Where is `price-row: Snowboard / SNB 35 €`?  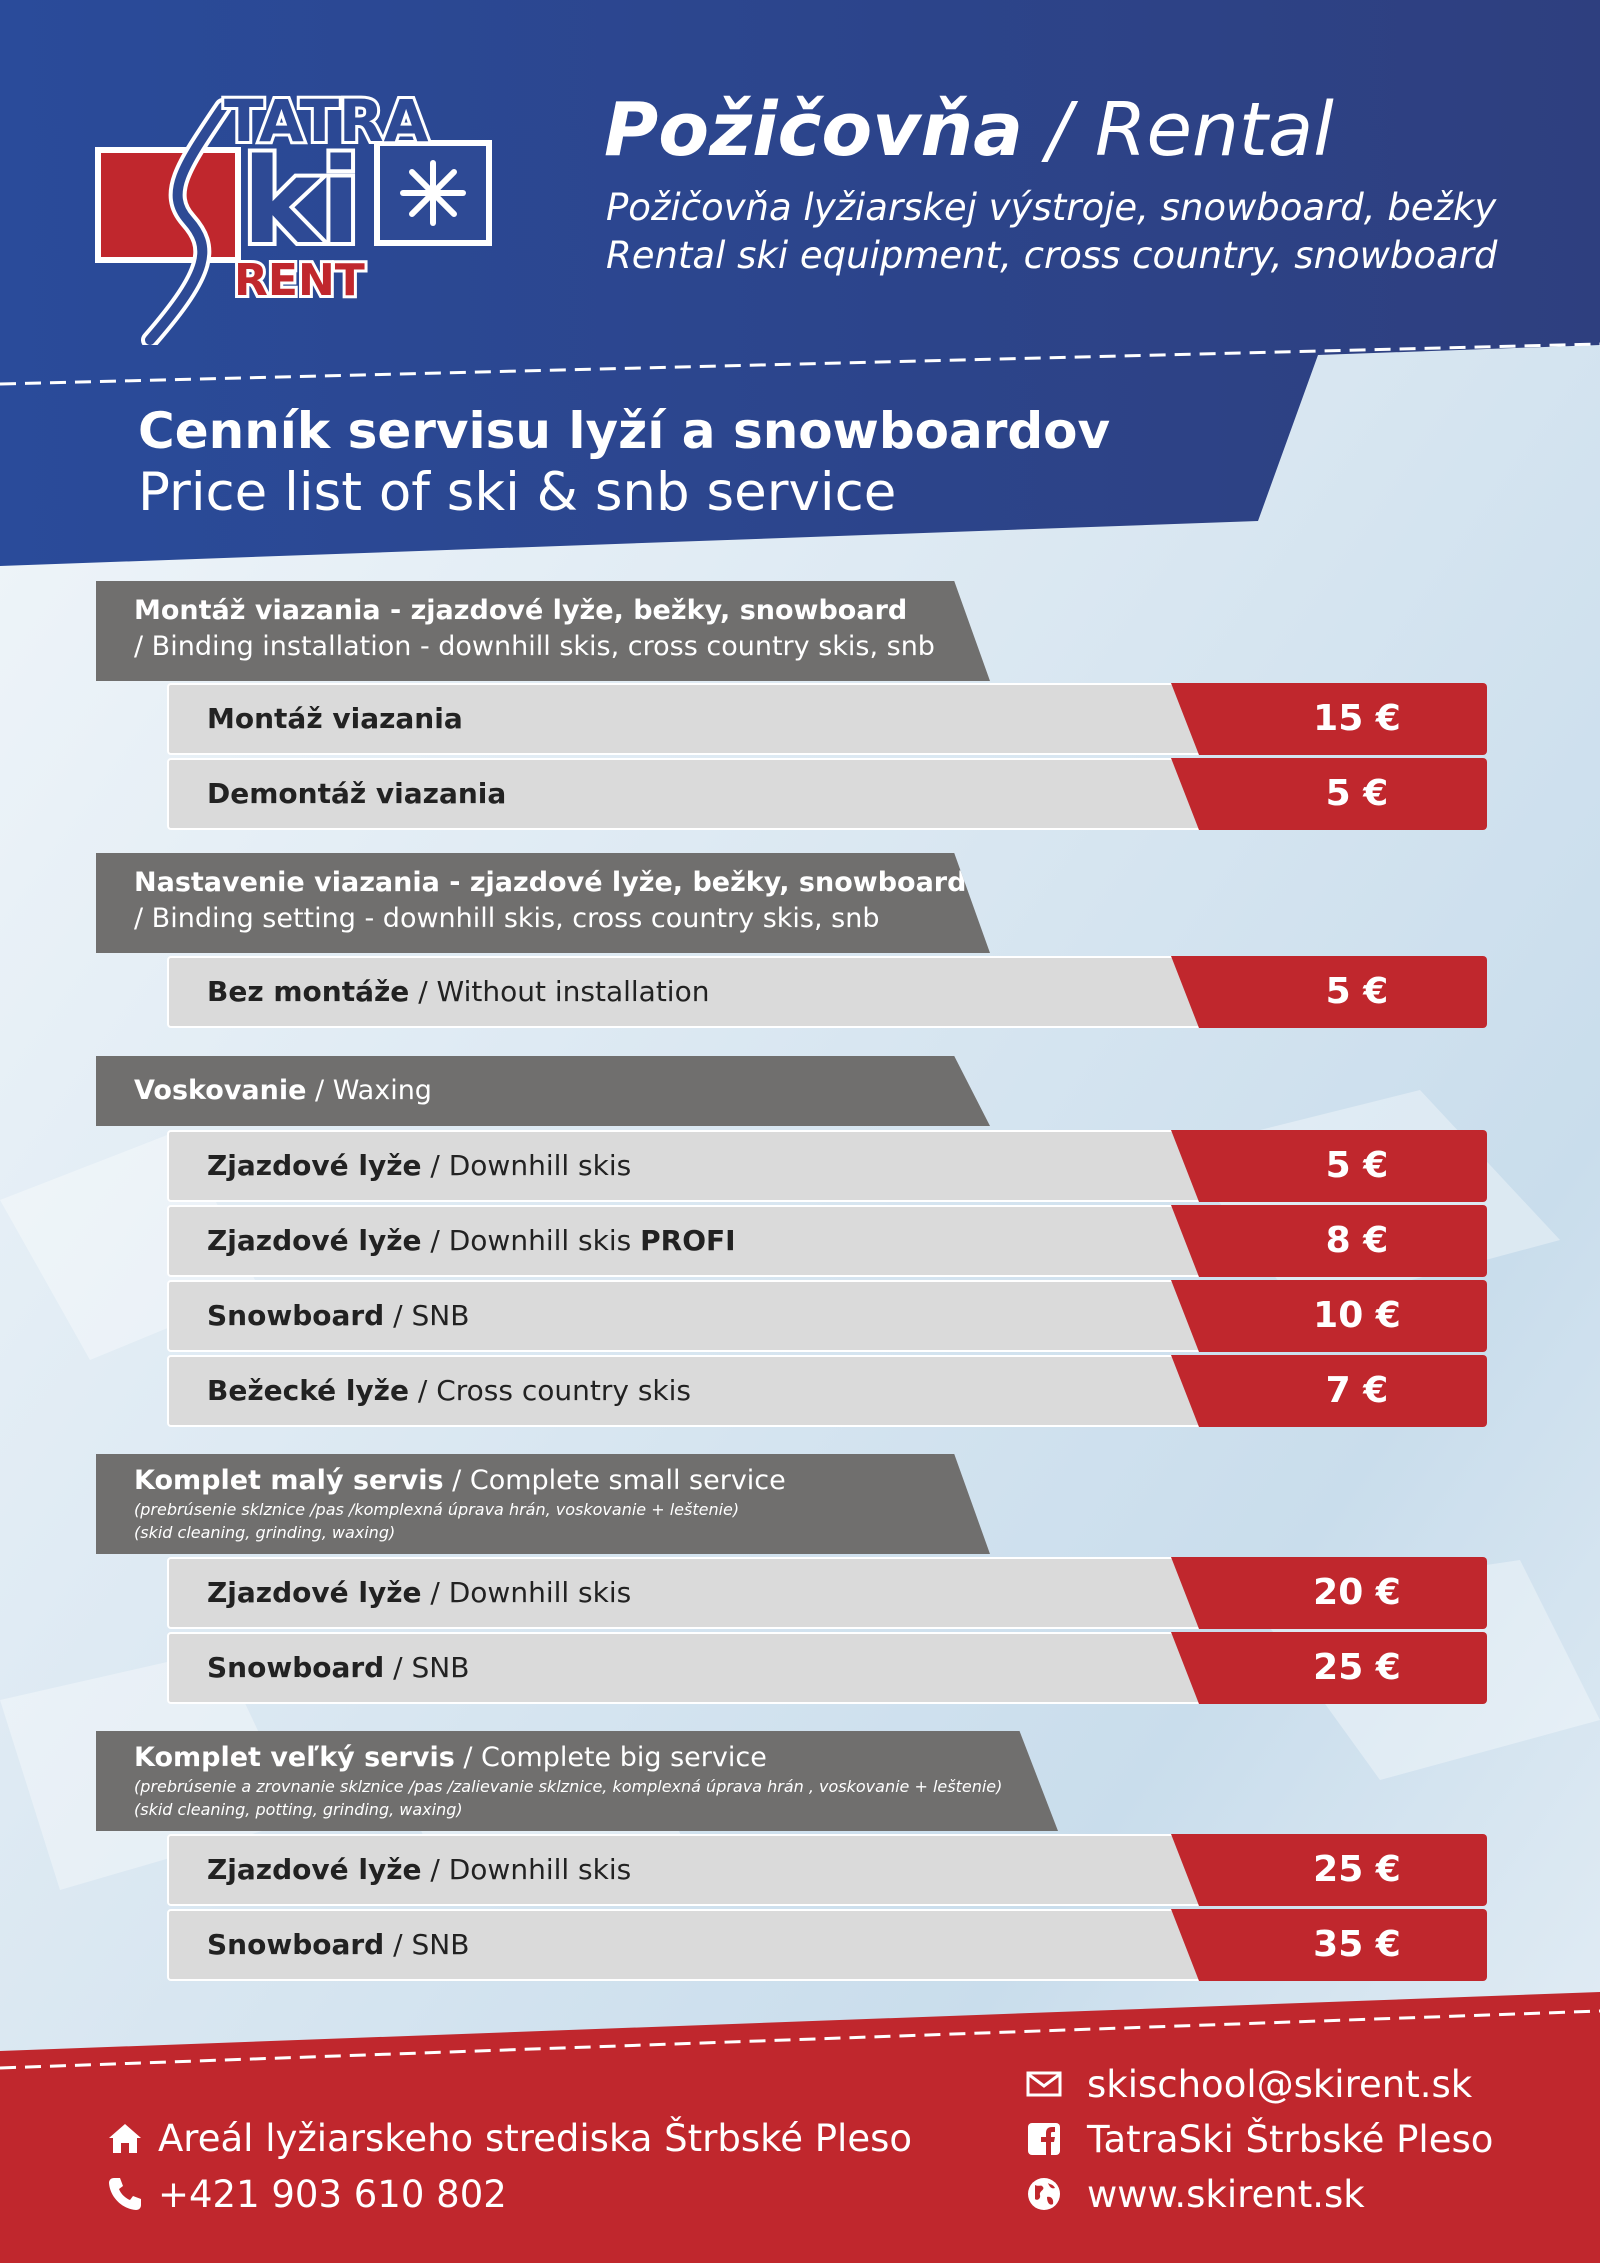
price-row: Snowboard / SNB 35 € is located at coordinates (827, 1945).